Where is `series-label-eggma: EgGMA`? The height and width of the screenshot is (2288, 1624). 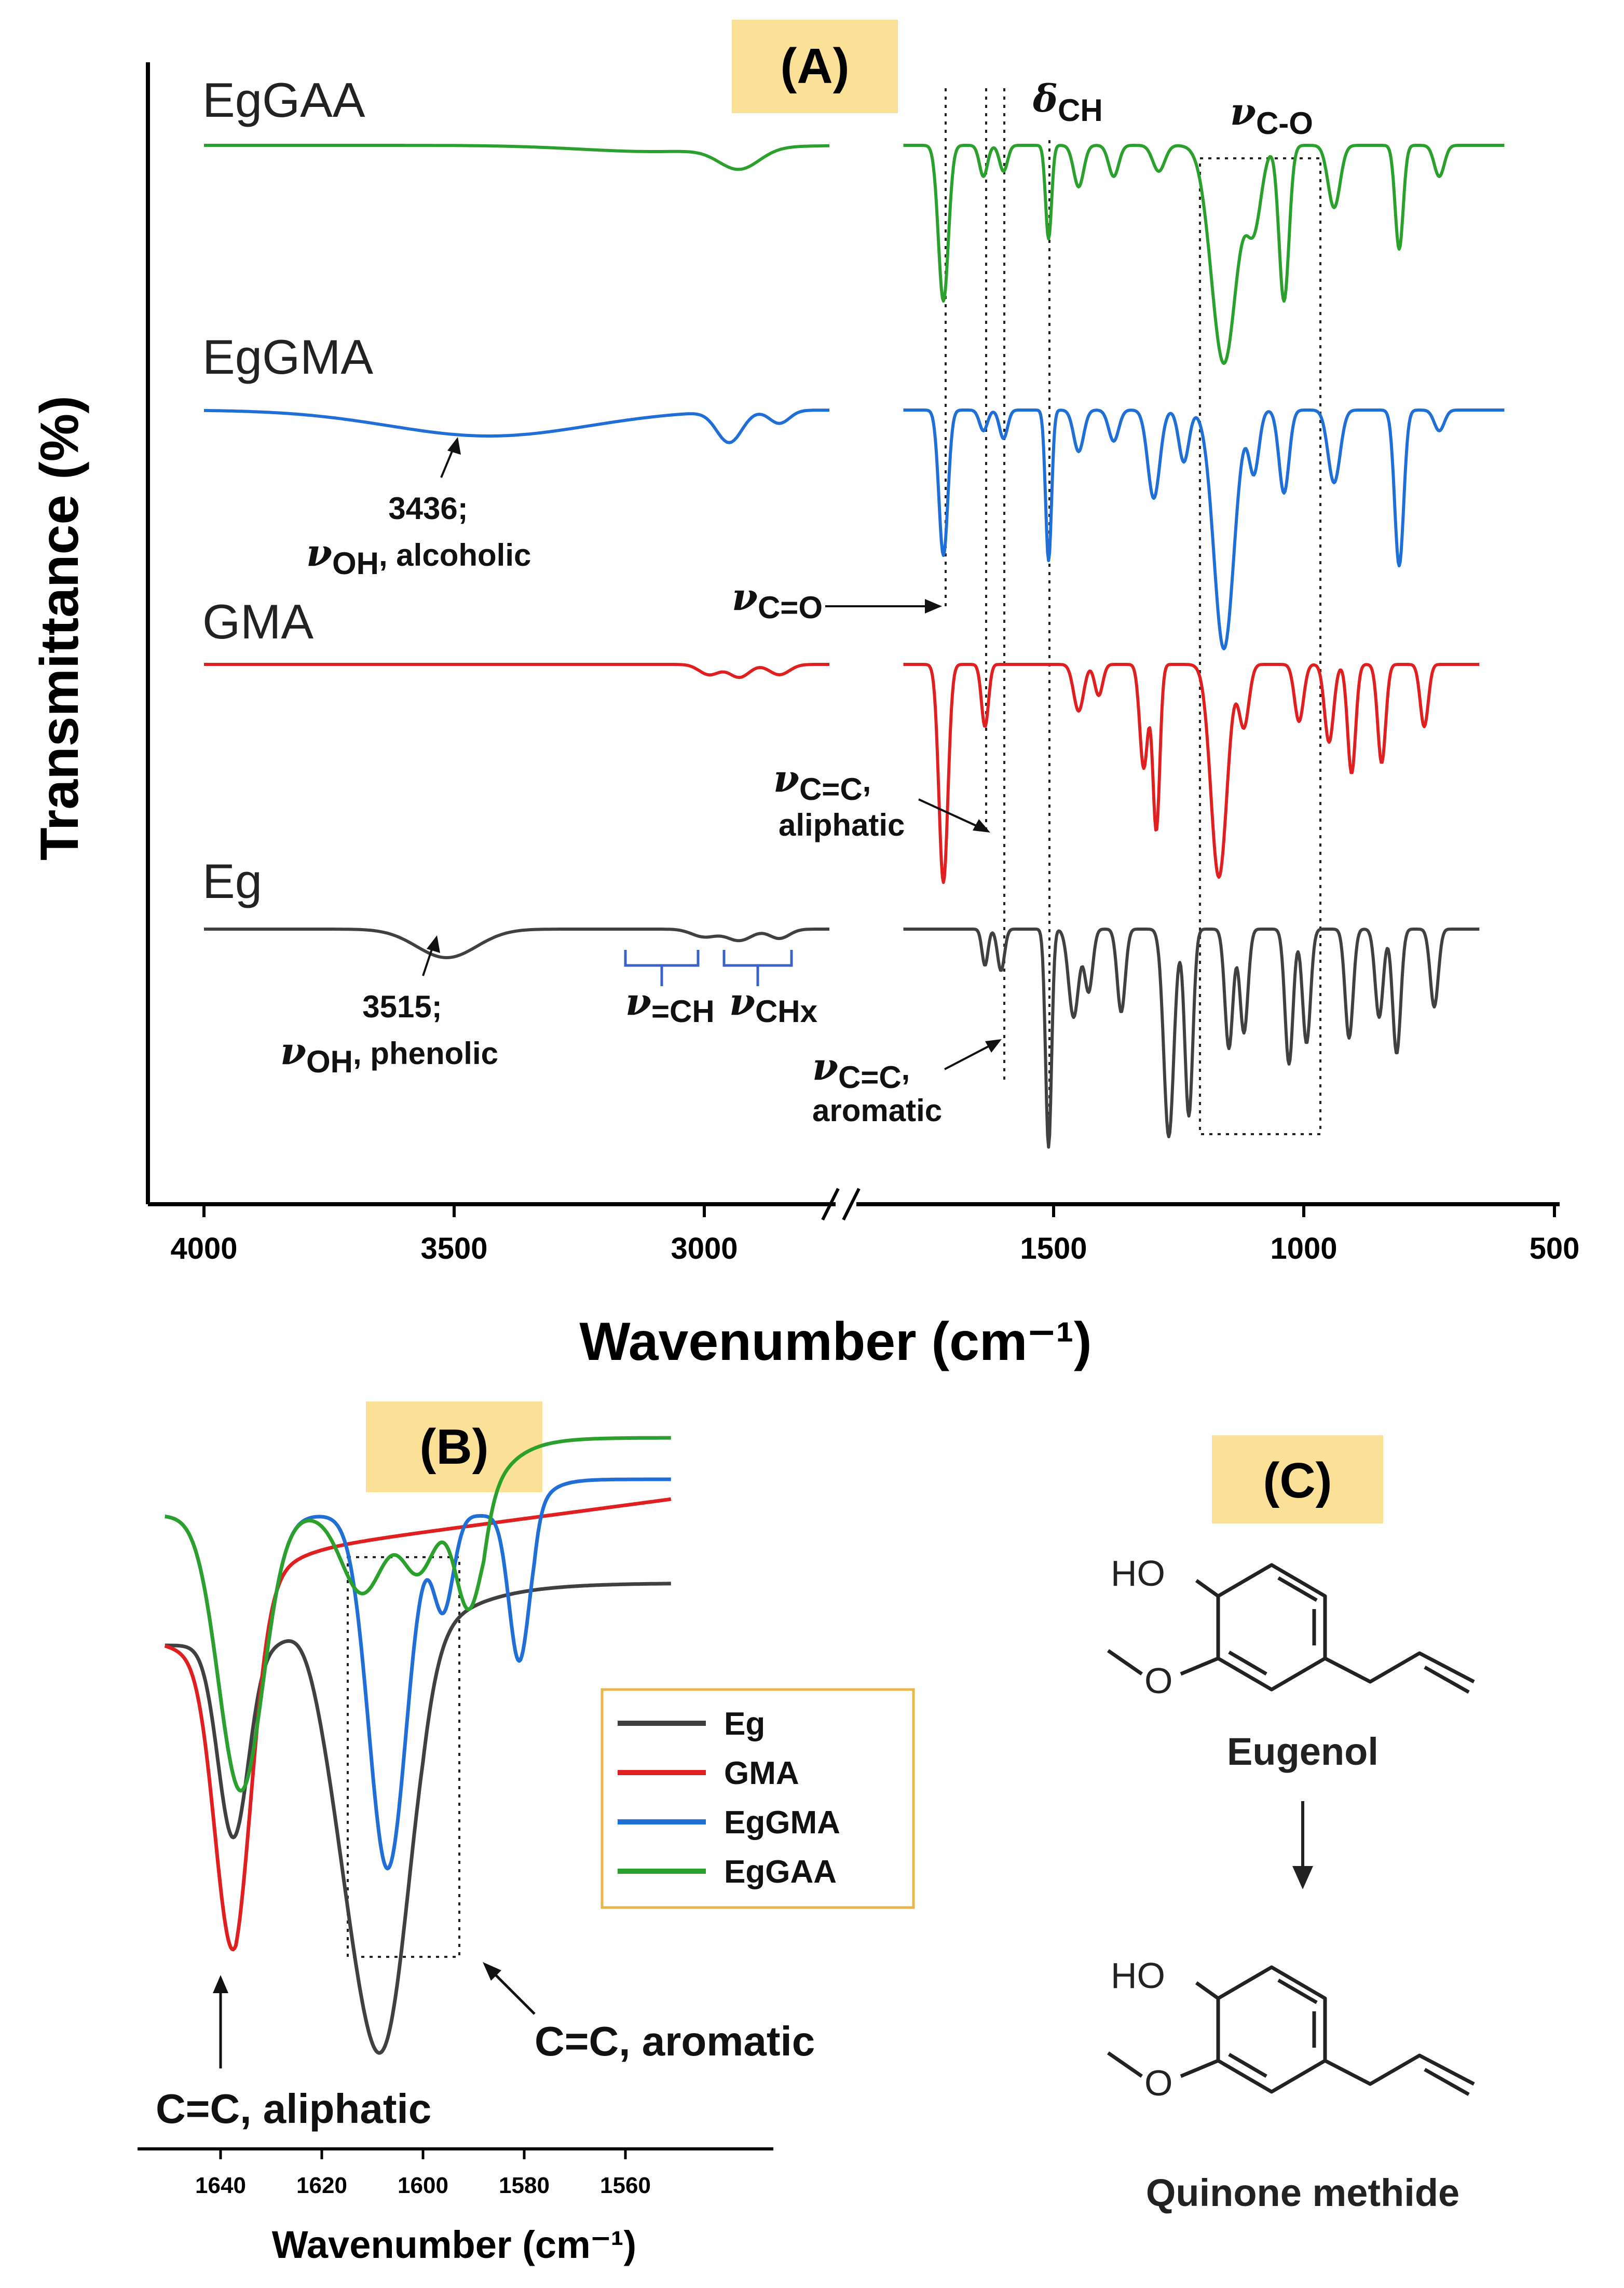
series-label-eggma: EgGMA is located at coordinates (287, 357).